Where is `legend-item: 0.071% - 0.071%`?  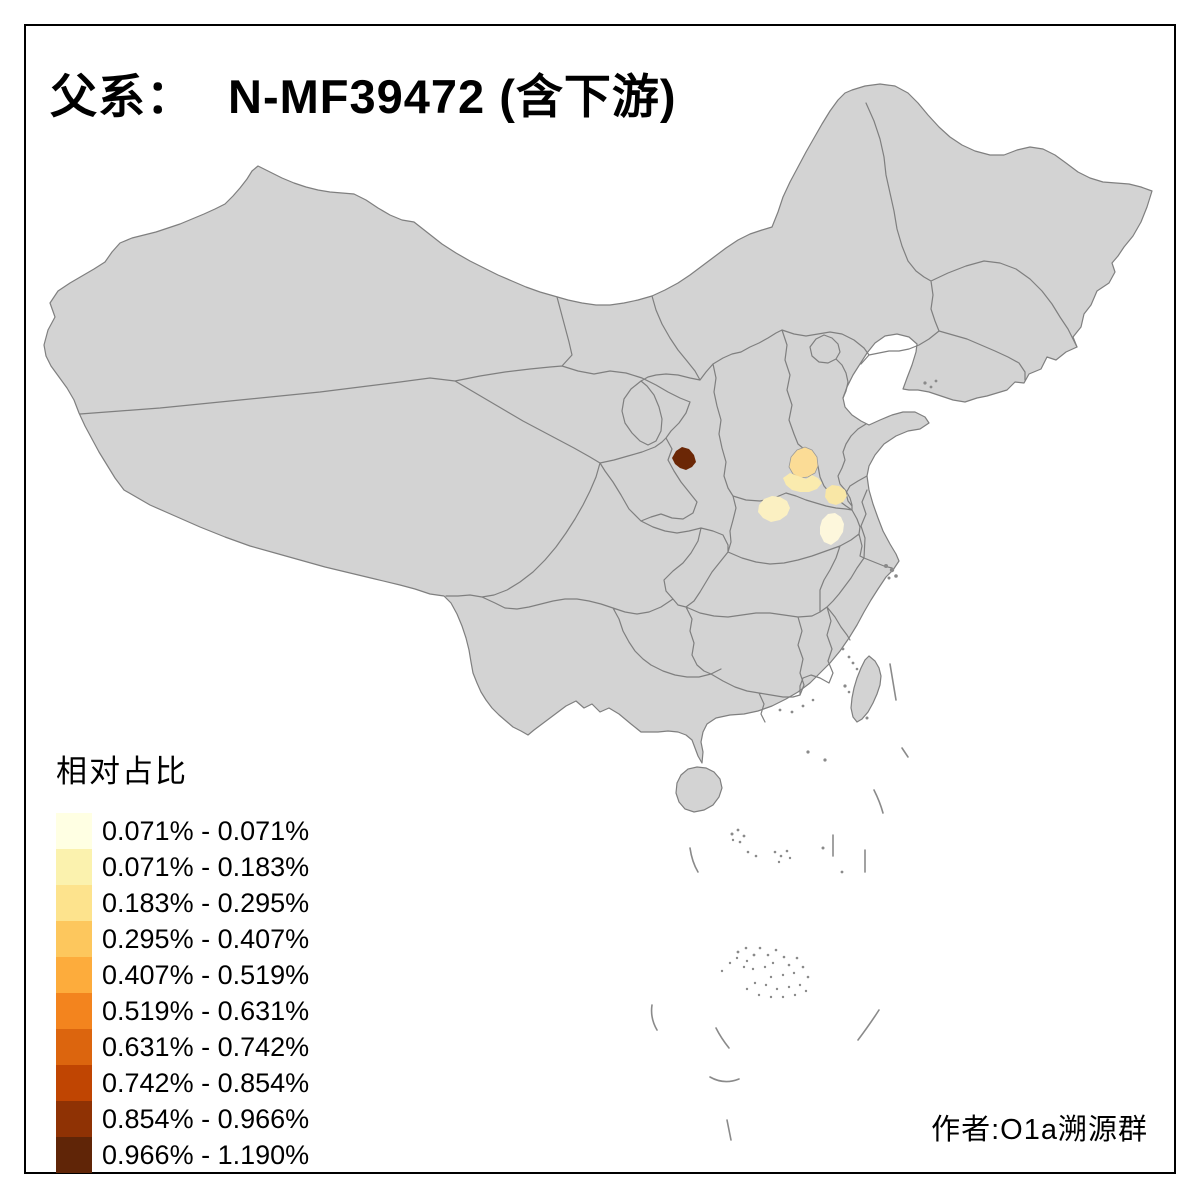 legend-item: 0.071% - 0.071% is located at coordinates (182, 831).